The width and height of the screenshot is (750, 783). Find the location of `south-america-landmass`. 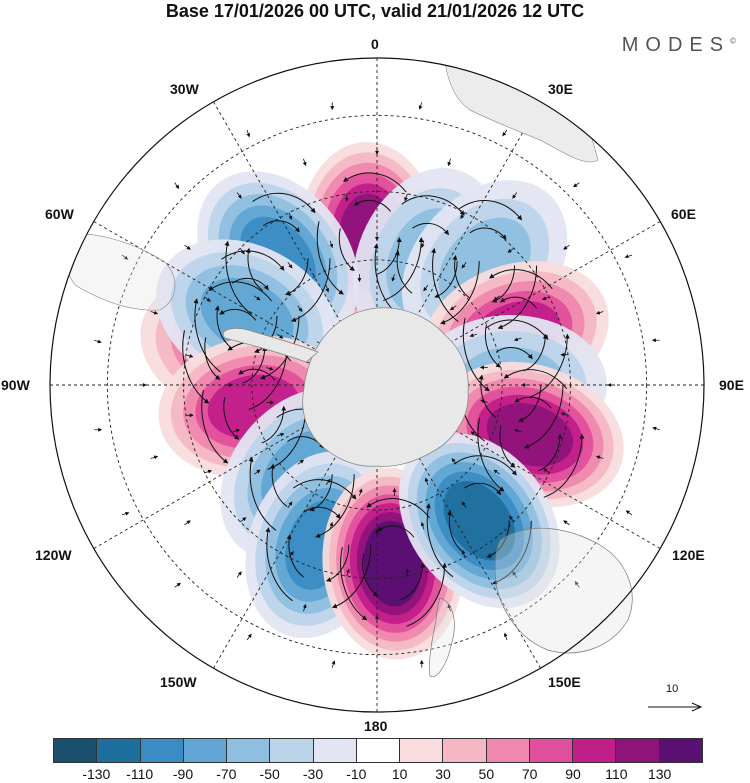

south-america-landmass is located at coordinates (118, 272).